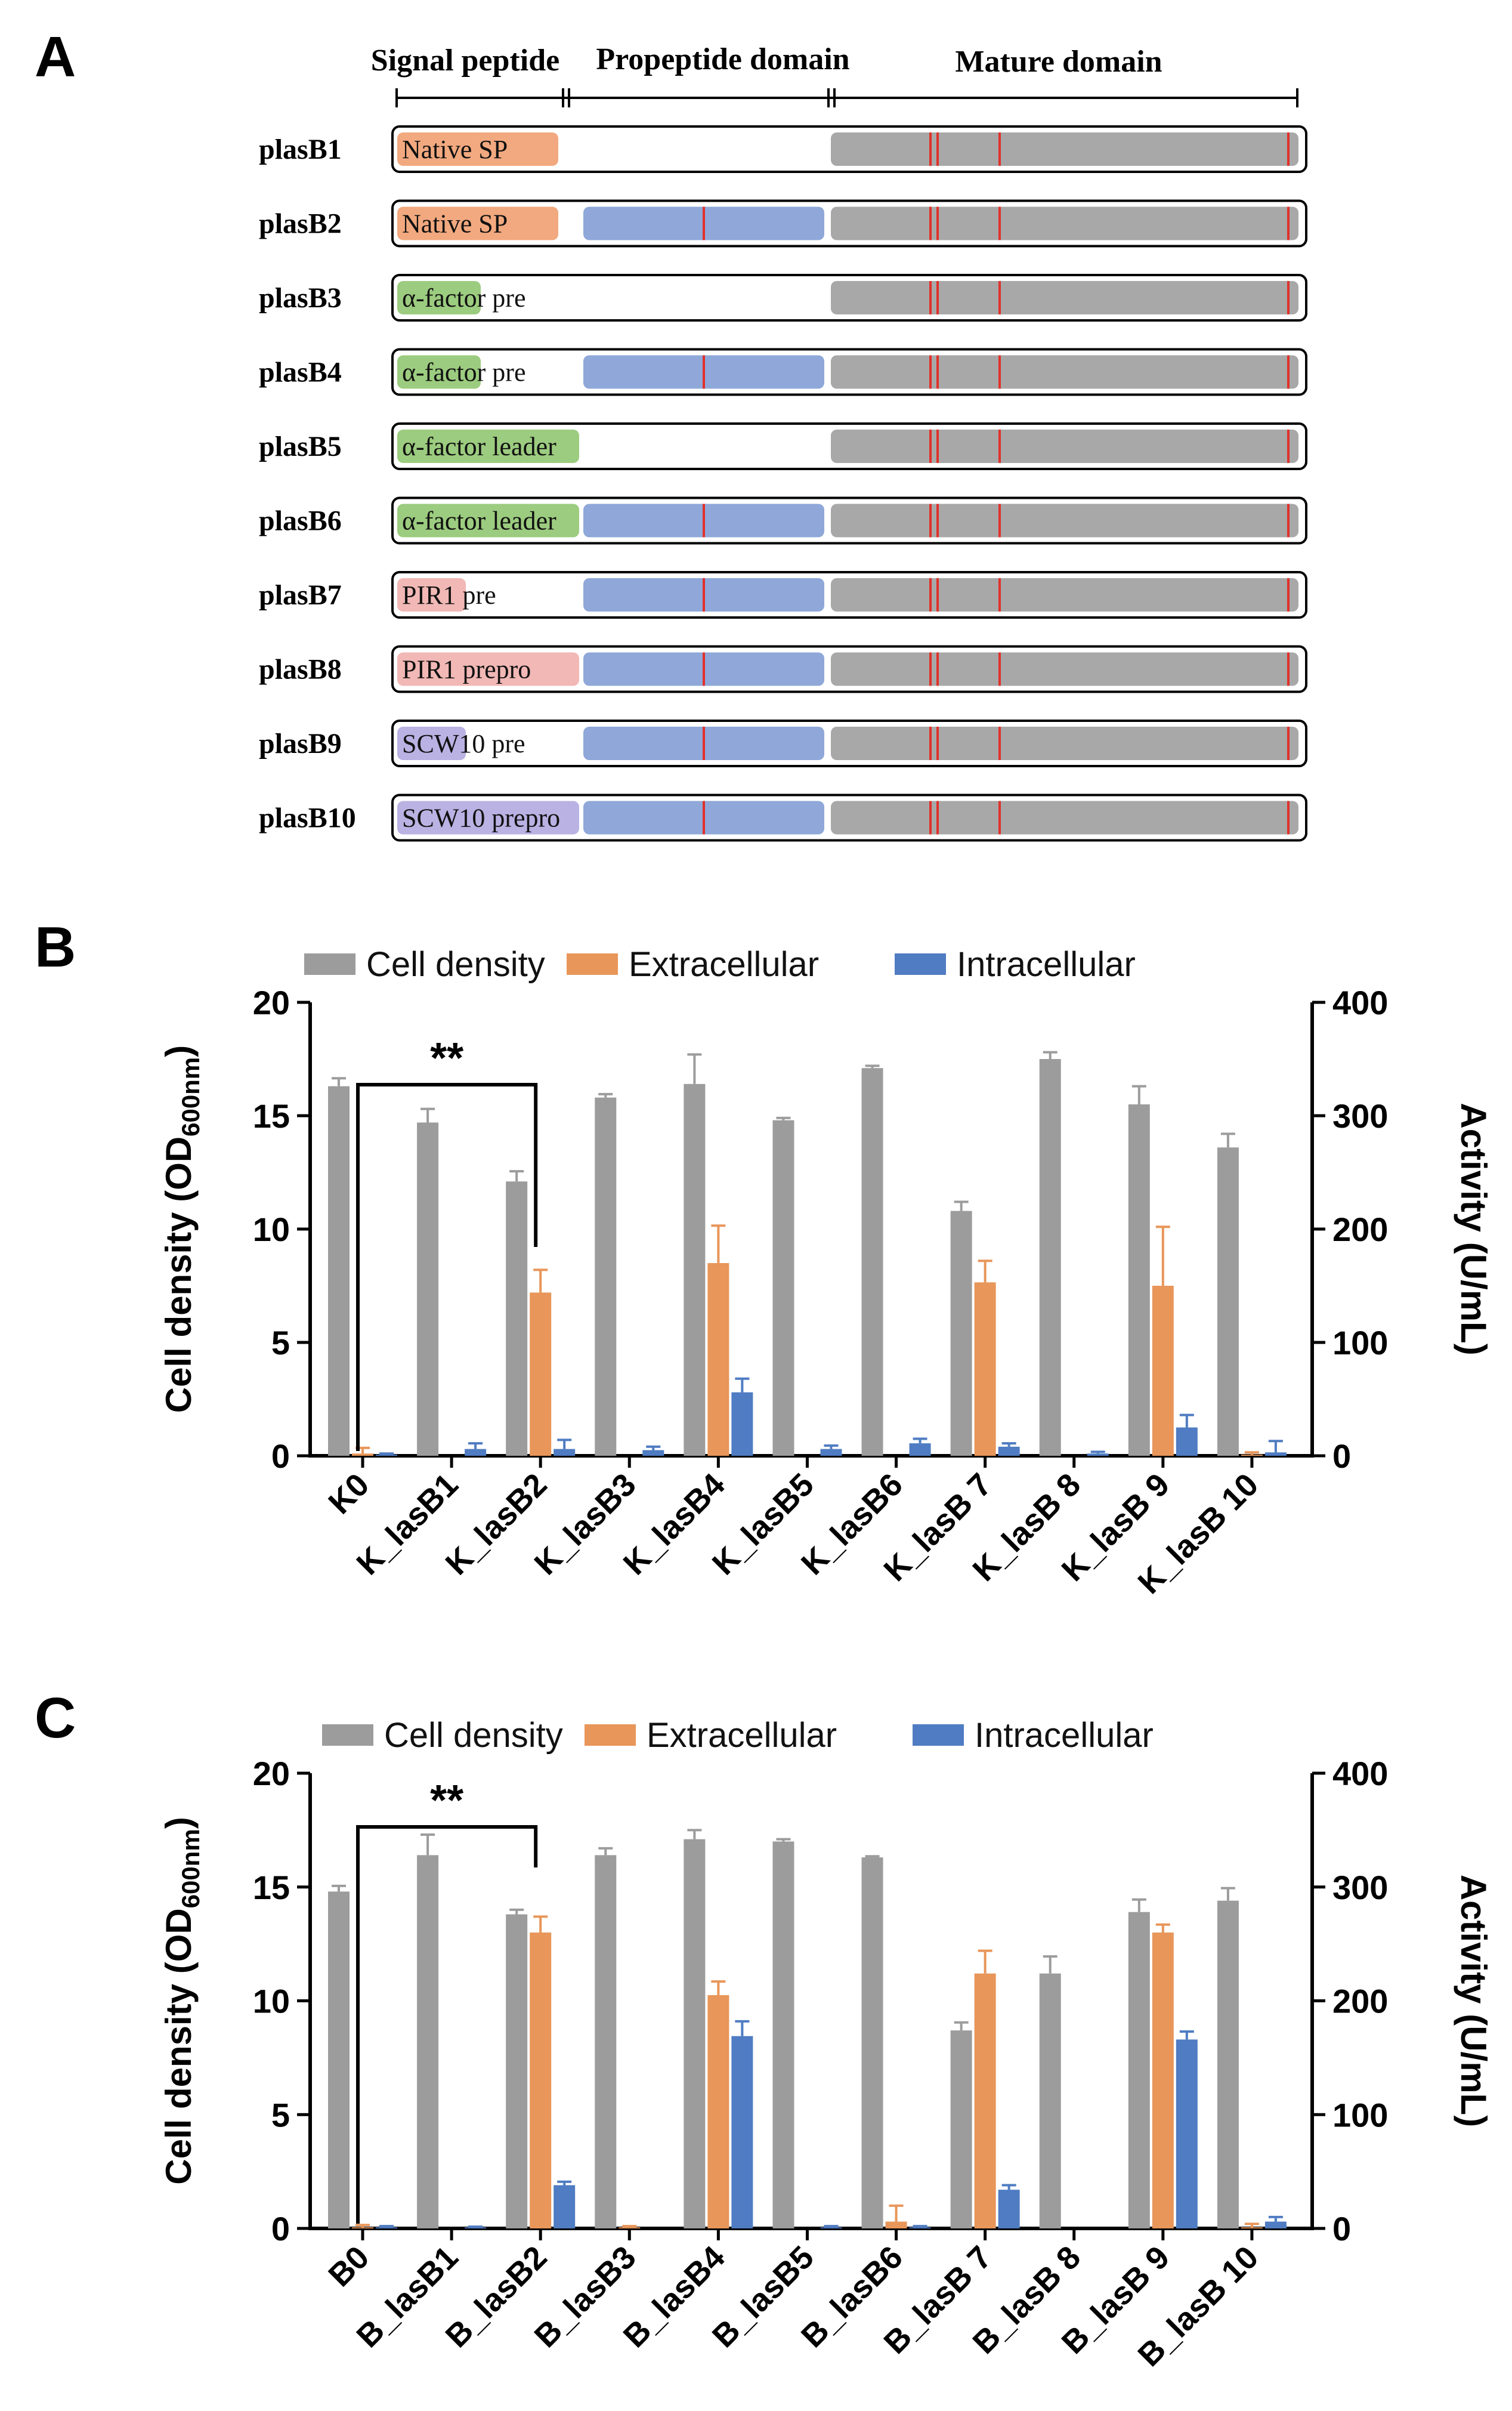  What do you see at coordinates (449, 595) in the screenshot?
I see `signal-peptide-label: PIR1 pre` at bounding box center [449, 595].